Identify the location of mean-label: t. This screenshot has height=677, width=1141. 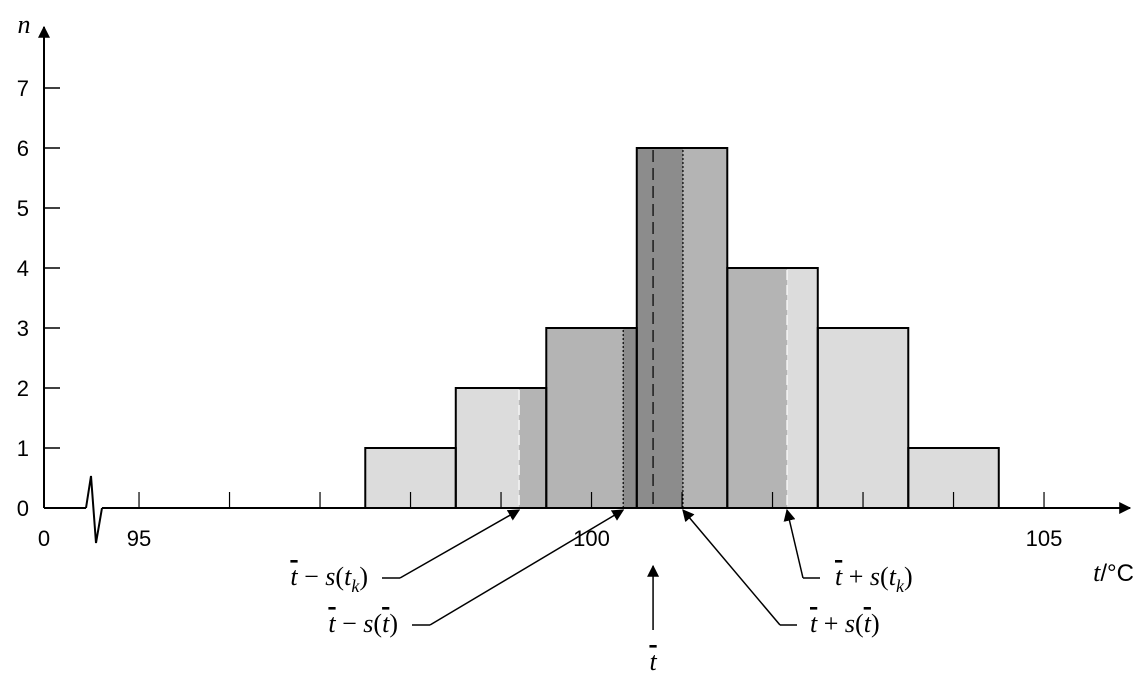
(653, 661).